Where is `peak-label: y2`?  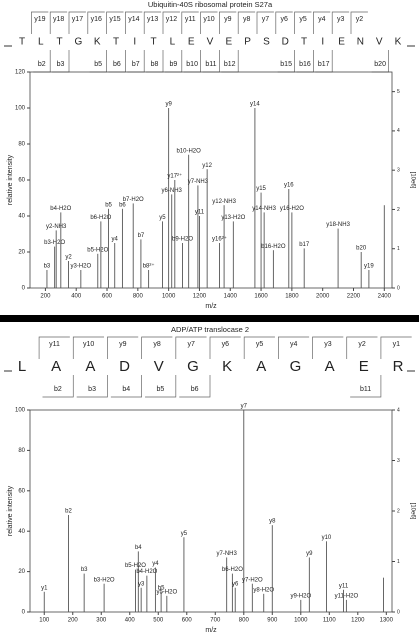 peak-label: y2 is located at coordinates (68, 258).